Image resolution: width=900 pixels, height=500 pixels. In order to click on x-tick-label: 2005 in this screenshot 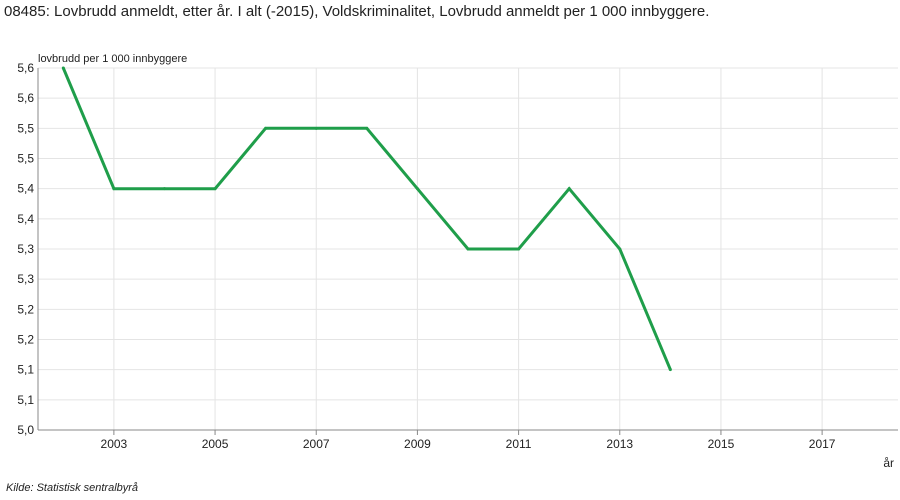, I will do `click(215, 444)`.